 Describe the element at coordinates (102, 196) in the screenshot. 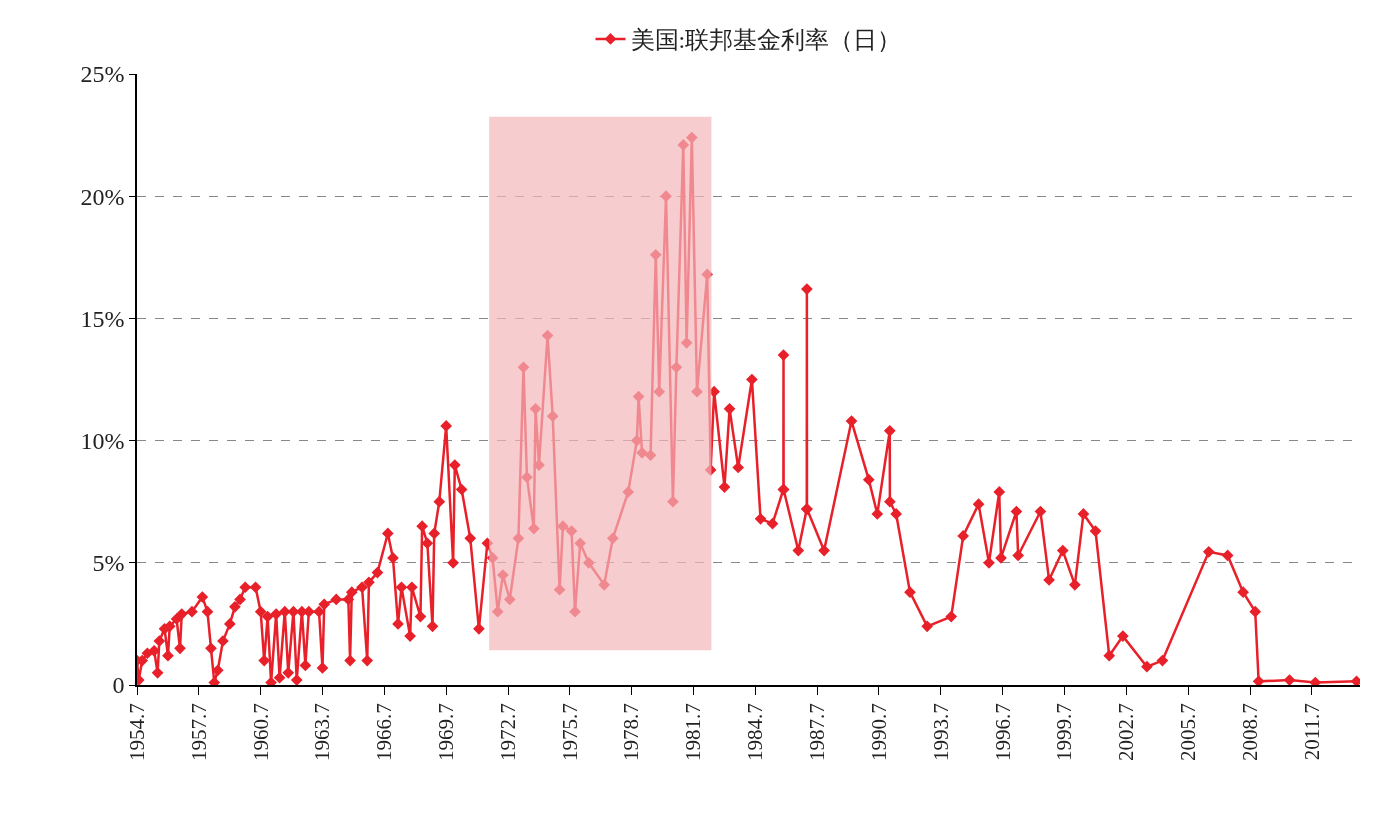

I see `y-tick-label: 20%` at that location.